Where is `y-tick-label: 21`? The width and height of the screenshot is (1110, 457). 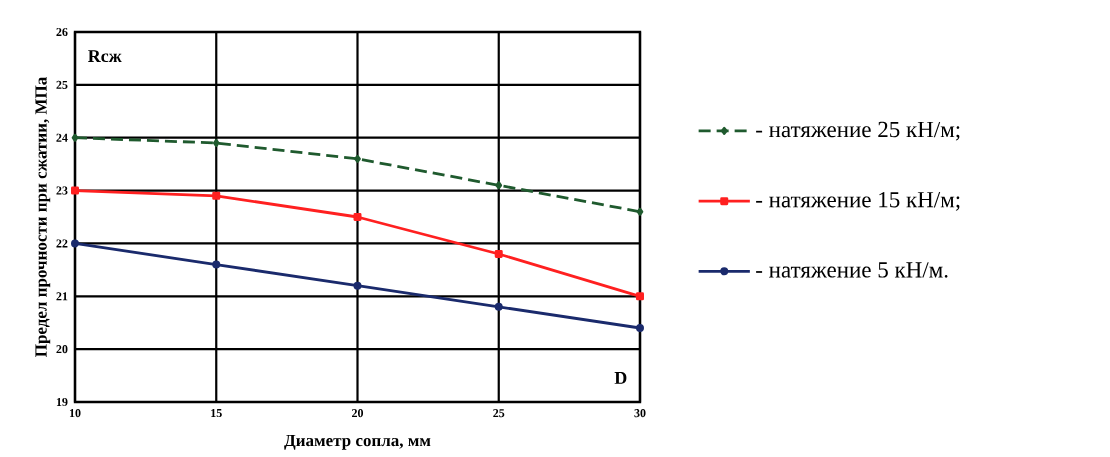
y-tick-label: 21 is located at coordinates (62, 296).